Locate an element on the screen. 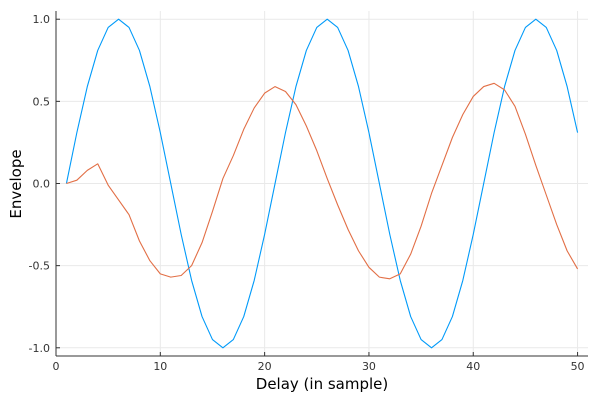 This screenshot has height=400, width=600. y-axis-label: Envelope is located at coordinates (16, 183).